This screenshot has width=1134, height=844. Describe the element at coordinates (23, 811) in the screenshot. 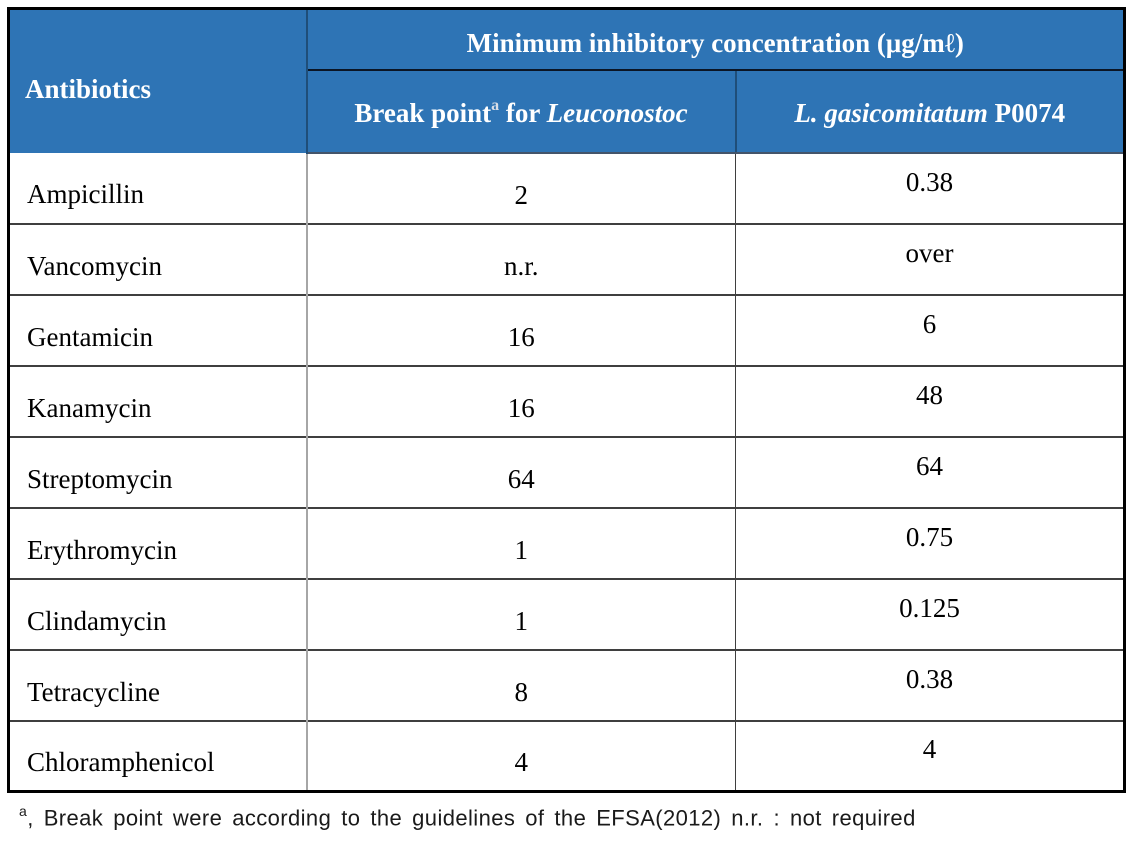

I see `footnote-superscript-a: a` at that location.